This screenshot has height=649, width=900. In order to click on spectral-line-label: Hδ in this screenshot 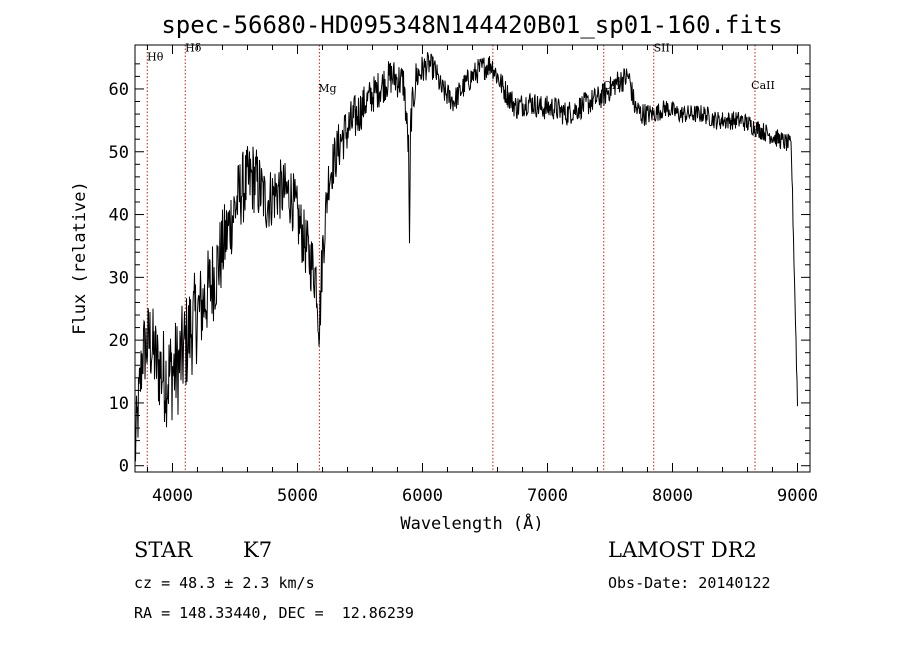, I will do `click(193, 47)`.